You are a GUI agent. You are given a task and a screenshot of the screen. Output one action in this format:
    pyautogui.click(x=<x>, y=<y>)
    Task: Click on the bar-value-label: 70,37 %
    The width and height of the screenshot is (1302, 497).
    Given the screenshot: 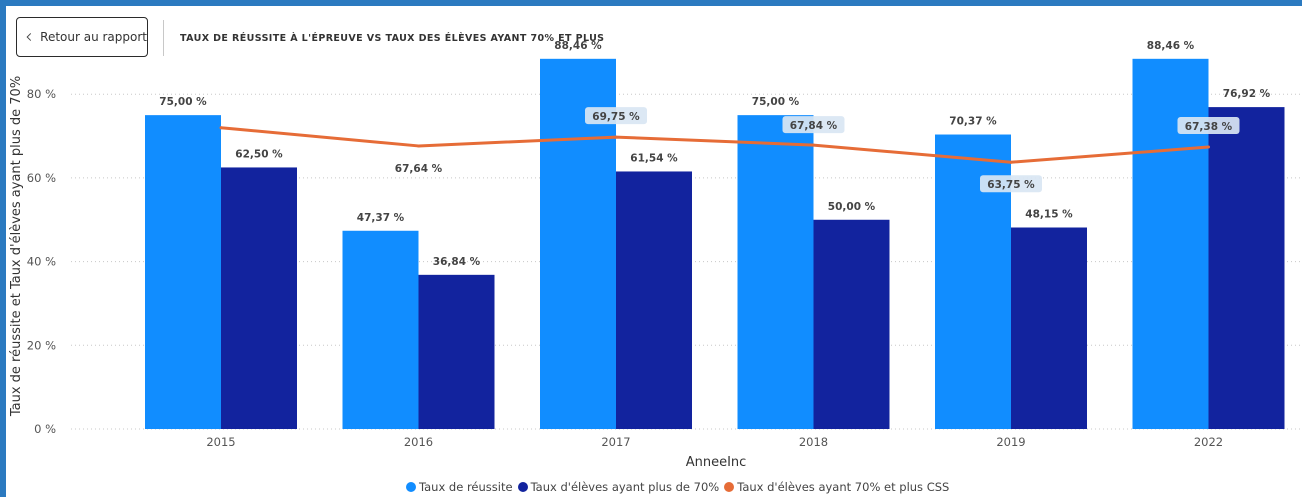 What is the action you would take?
    pyautogui.click(x=973, y=122)
    